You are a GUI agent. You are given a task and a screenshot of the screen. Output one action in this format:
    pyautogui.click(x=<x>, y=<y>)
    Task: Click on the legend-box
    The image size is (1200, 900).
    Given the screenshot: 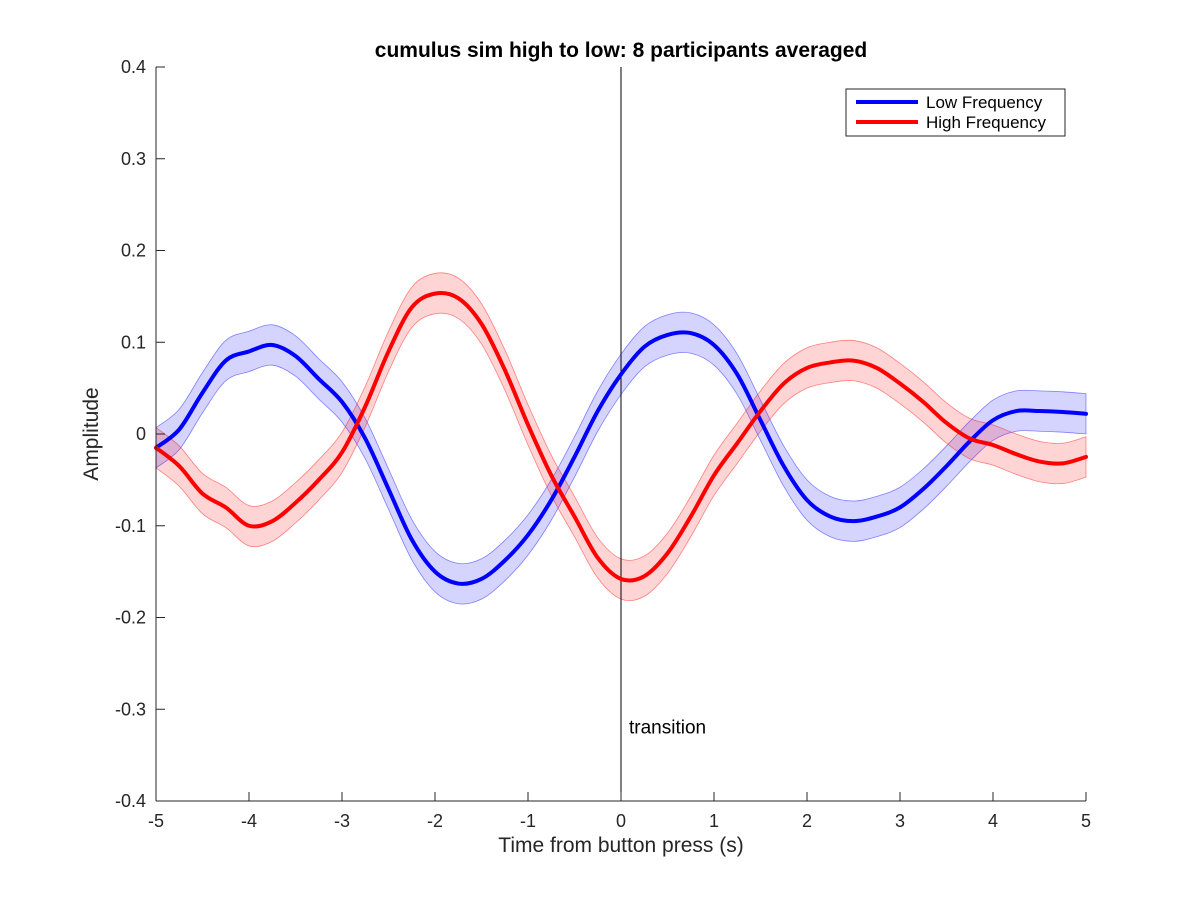 What is the action you would take?
    pyautogui.click(x=955, y=112)
    